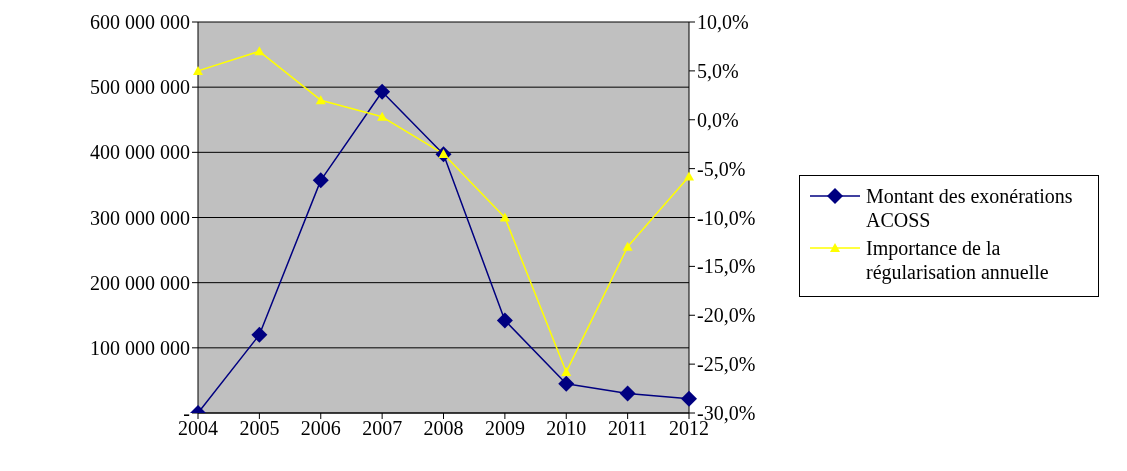  What do you see at coordinates (382, 428) in the screenshot?
I see `x-tick-label: 2007` at bounding box center [382, 428].